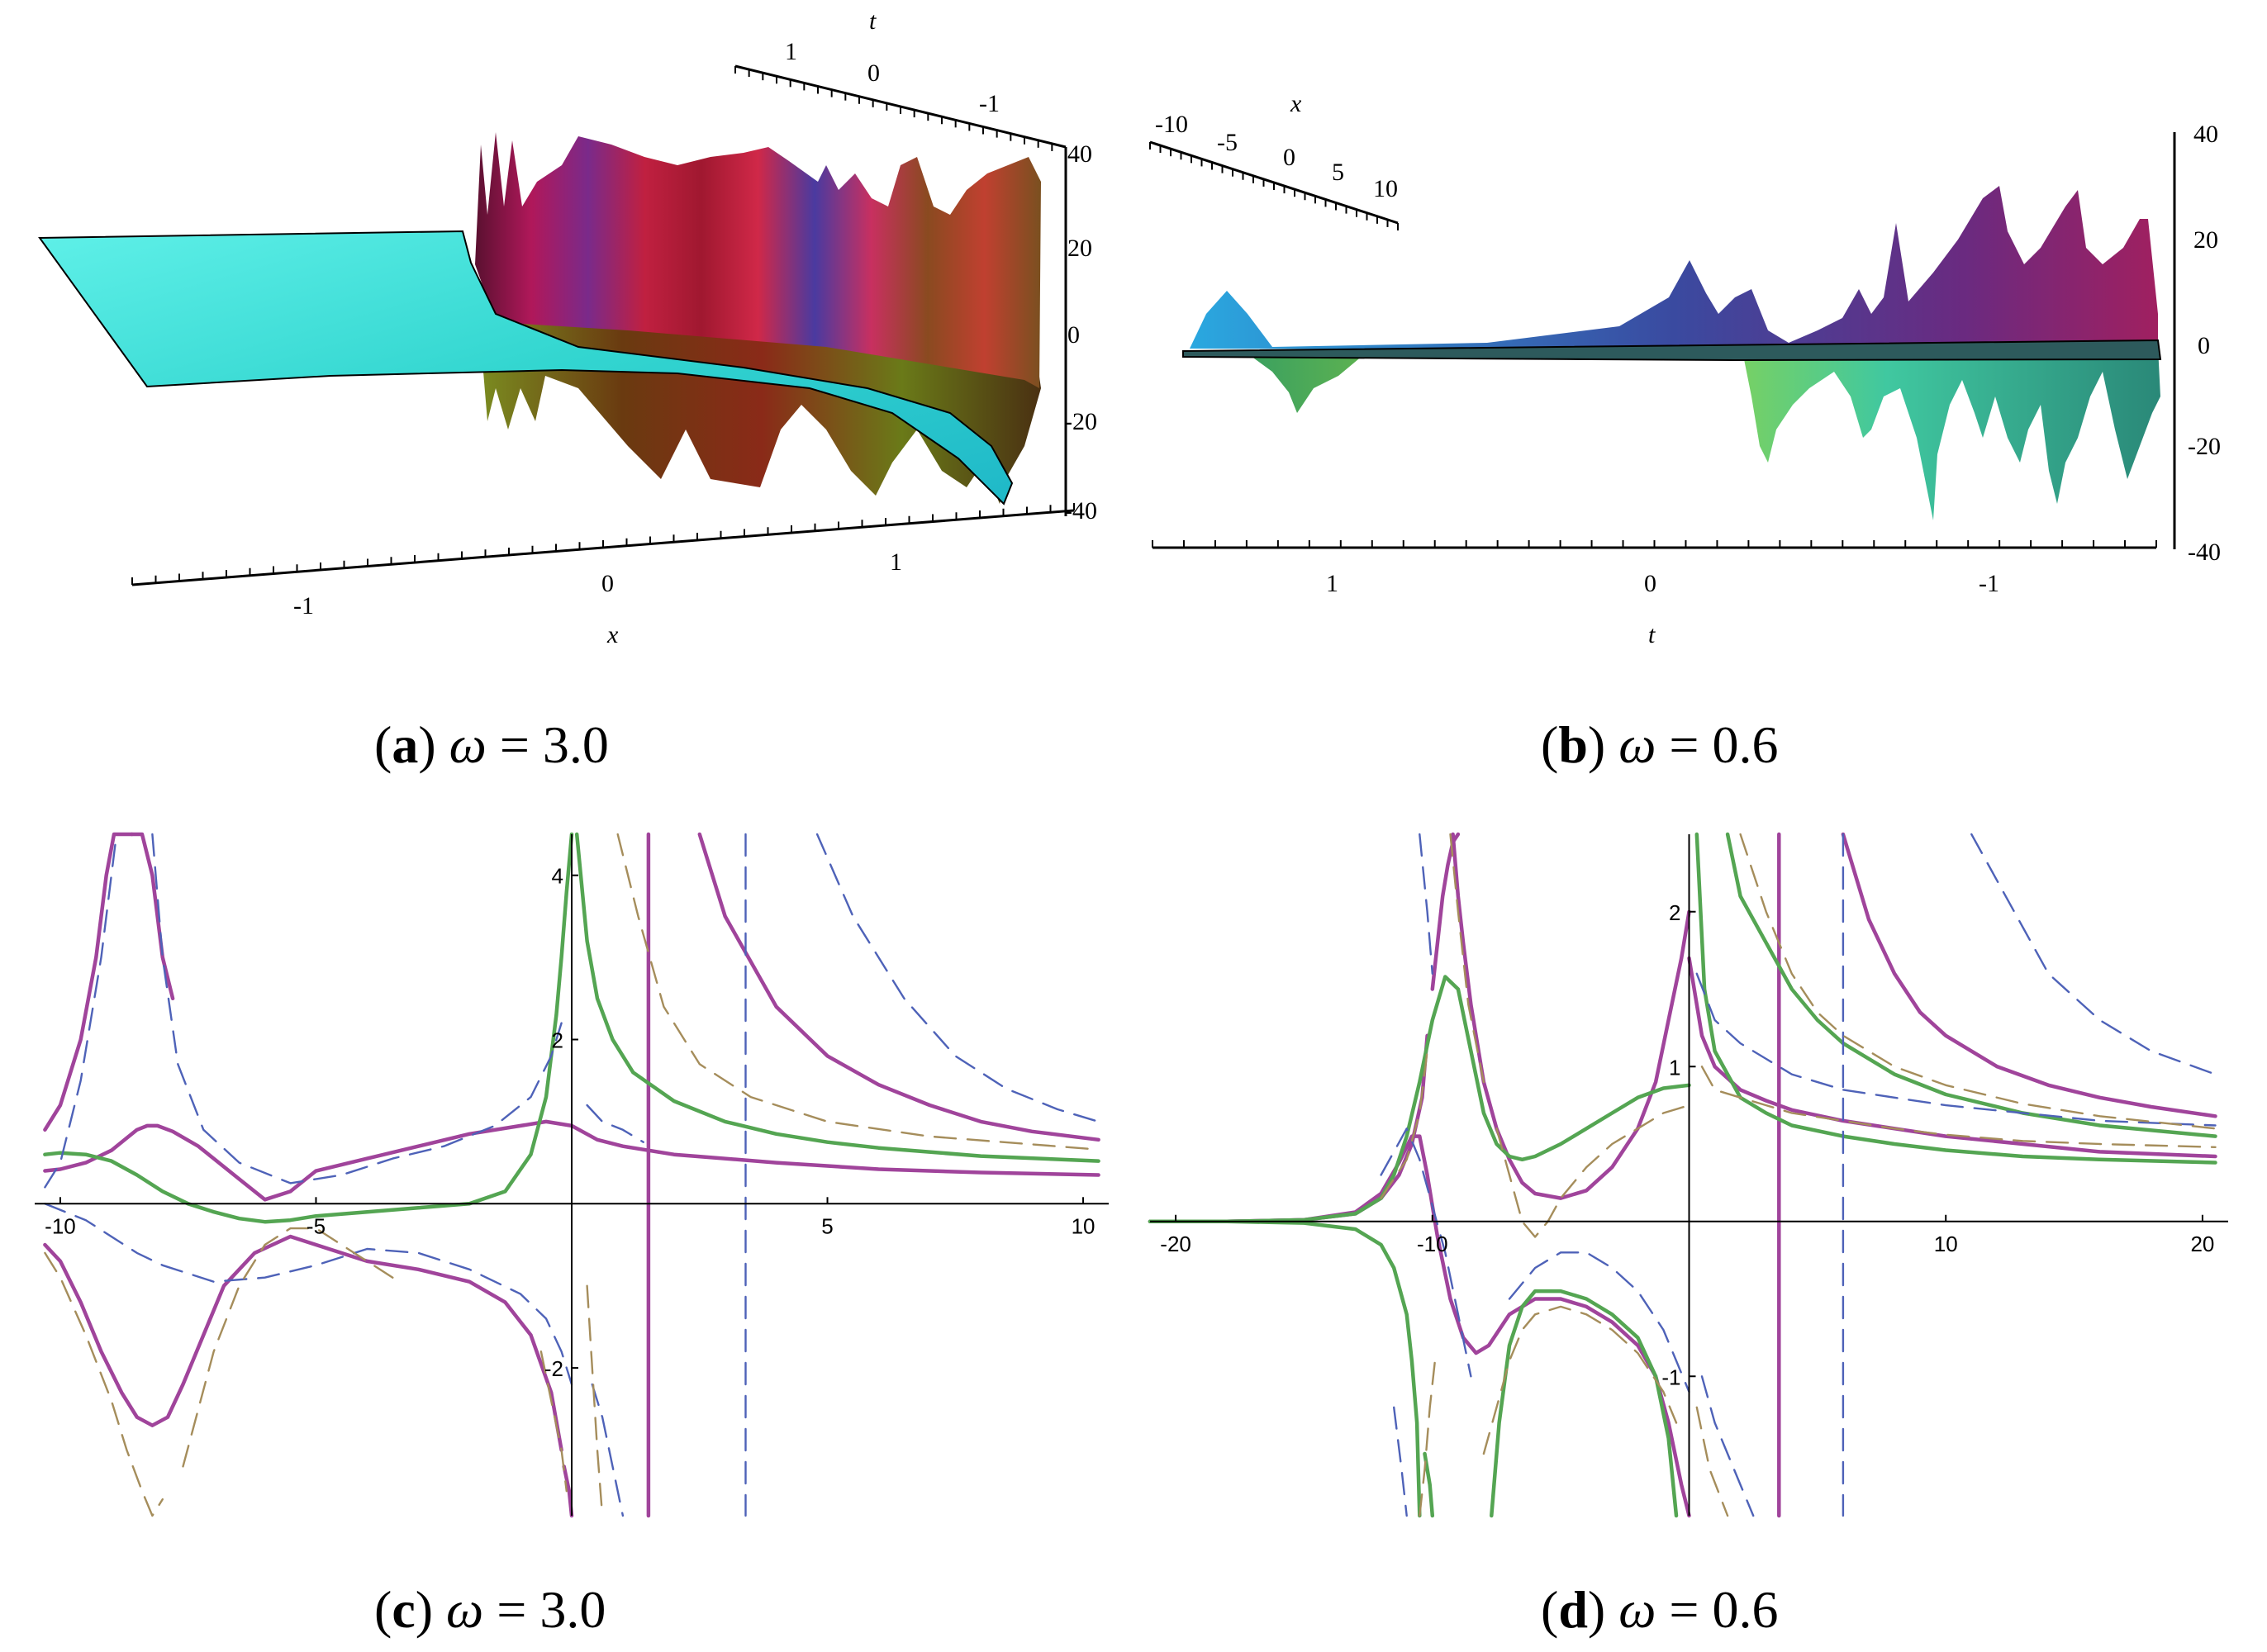  Describe the element at coordinates (612, 634) in the screenshot. I see `panel-a-x-axis-label: x` at that location.